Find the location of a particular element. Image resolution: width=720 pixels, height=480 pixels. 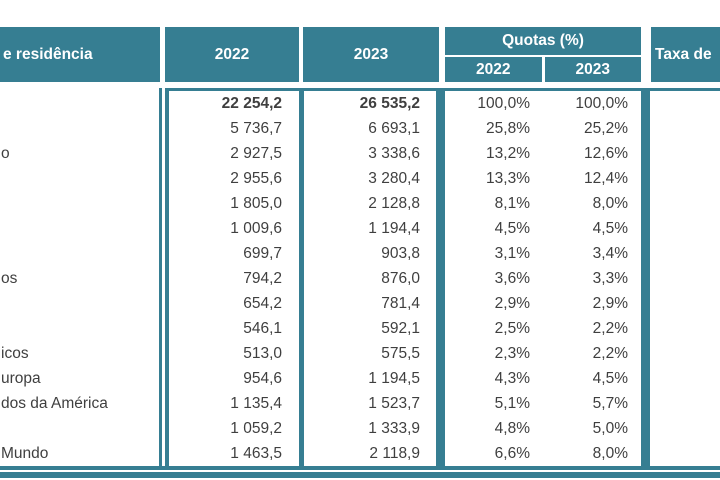

table-row: 3 280,4 is located at coordinates (370, 178).